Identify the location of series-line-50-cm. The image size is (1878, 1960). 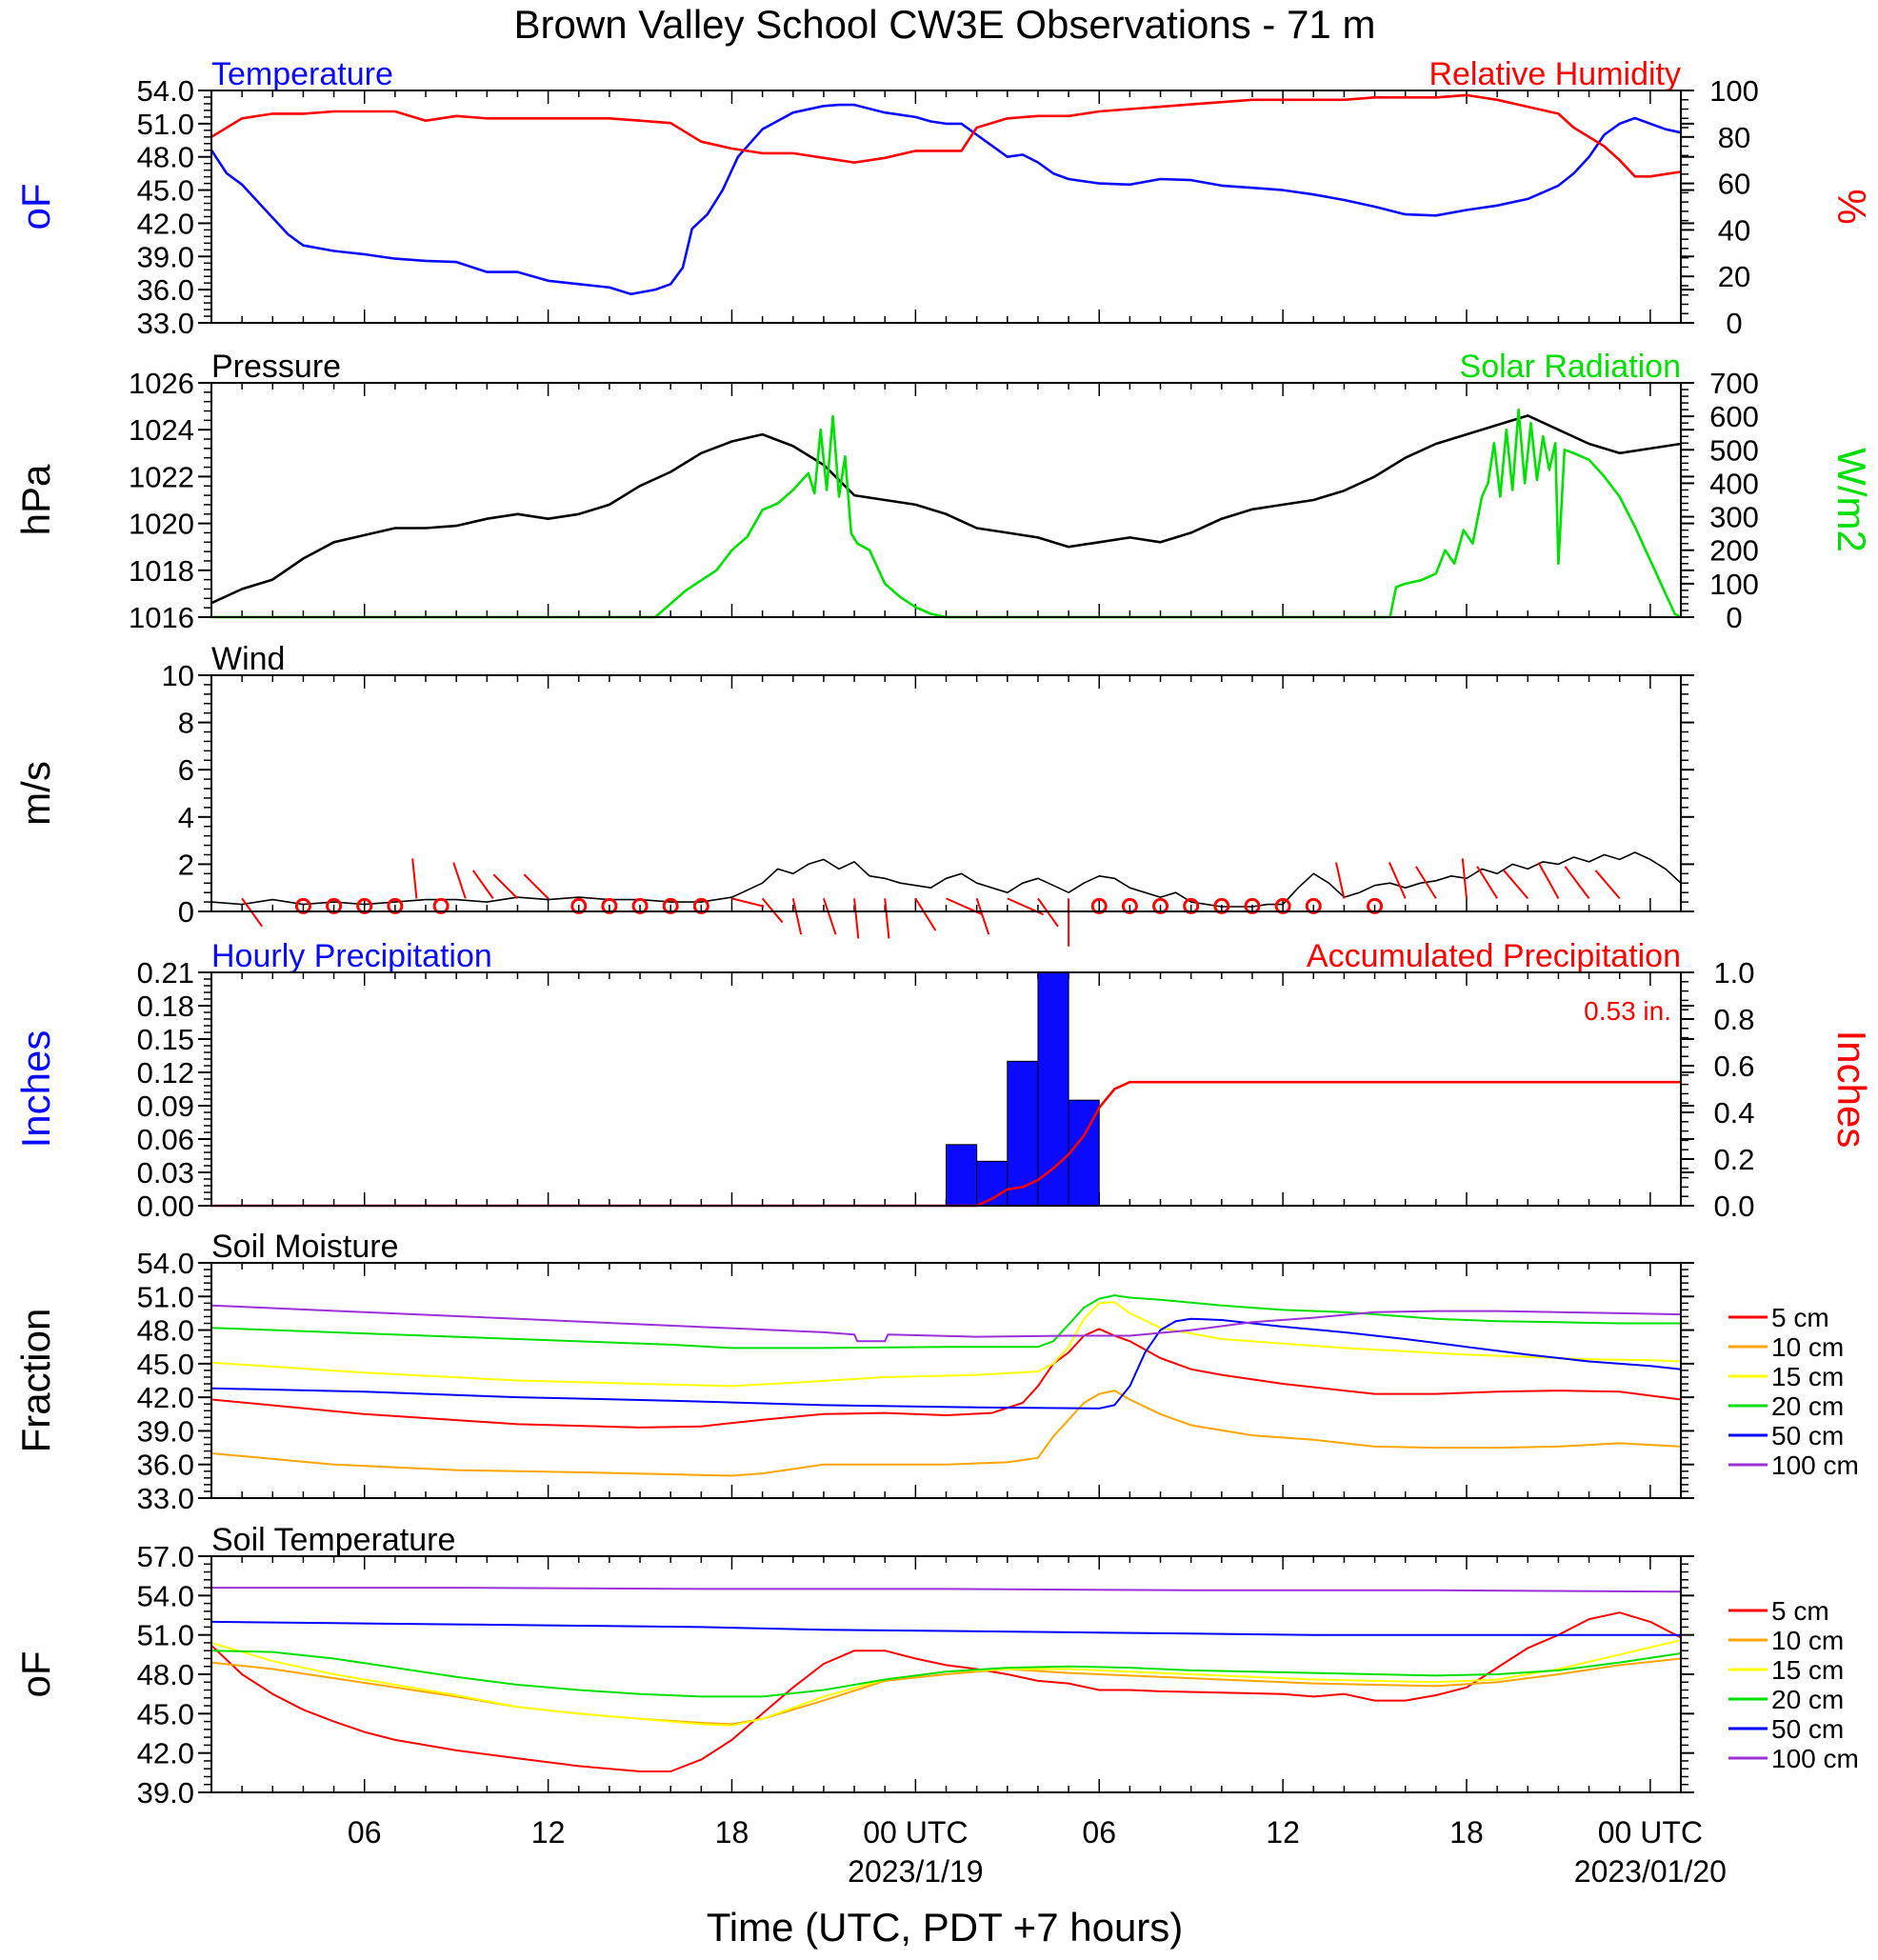
(946, 1363).